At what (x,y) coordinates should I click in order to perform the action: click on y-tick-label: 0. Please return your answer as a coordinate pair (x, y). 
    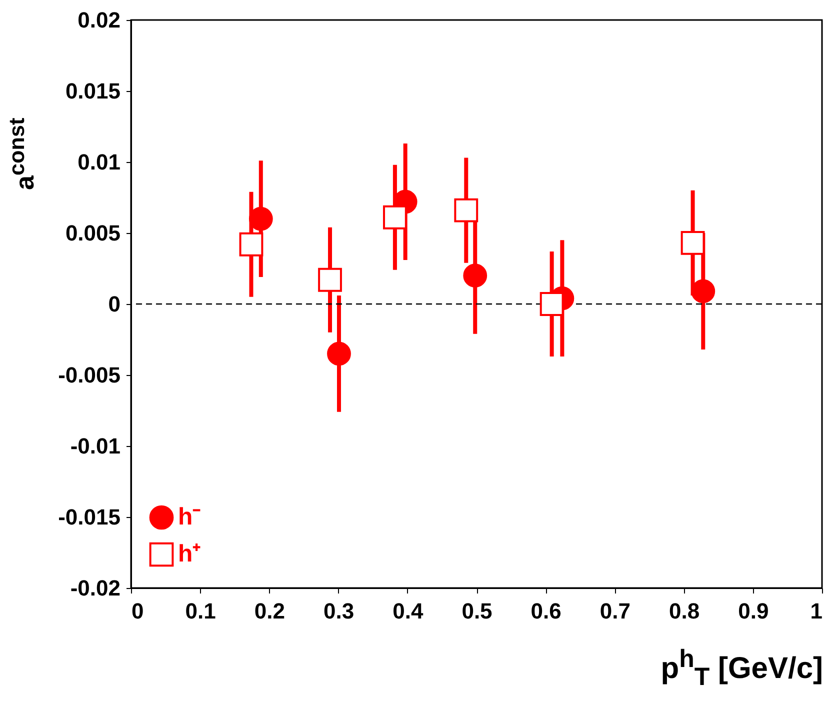
    Looking at the image, I should click on (114, 304).